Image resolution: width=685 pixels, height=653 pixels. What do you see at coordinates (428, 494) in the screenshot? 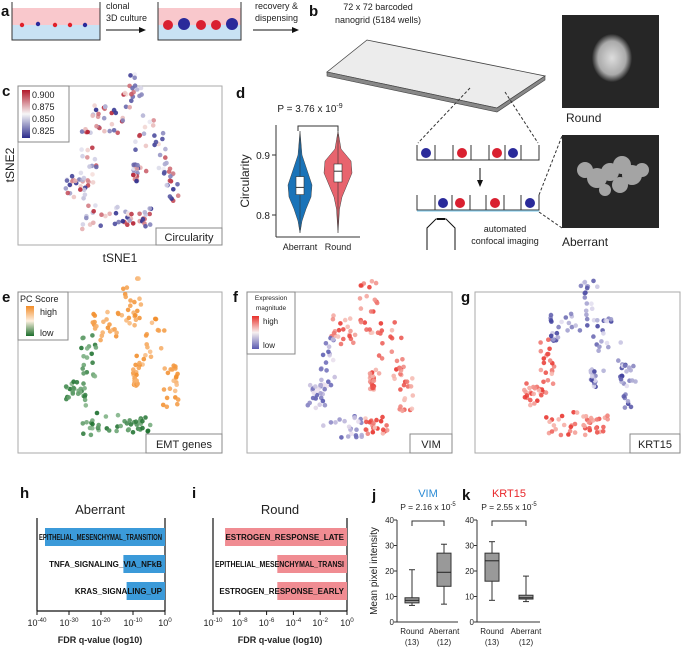
I see `chart-title: VIM` at bounding box center [428, 494].